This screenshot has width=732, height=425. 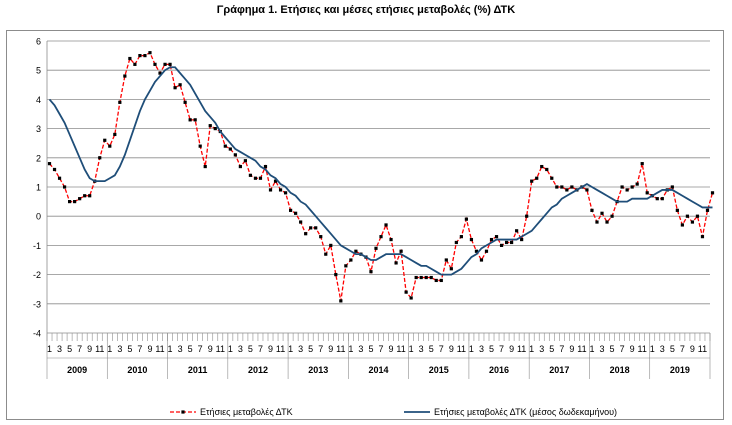 What do you see at coordinates (198, 370) in the screenshot?
I see `year-label: 2011` at bounding box center [198, 370].